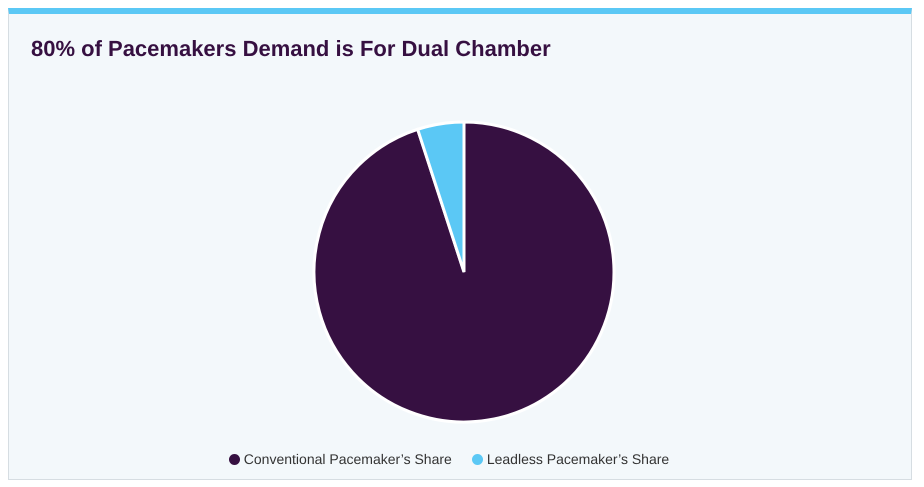 The width and height of the screenshot is (924, 487). Describe the element at coordinates (578, 459) in the screenshot. I see `legend-label: Leadless Pacemaker’s Share` at that location.